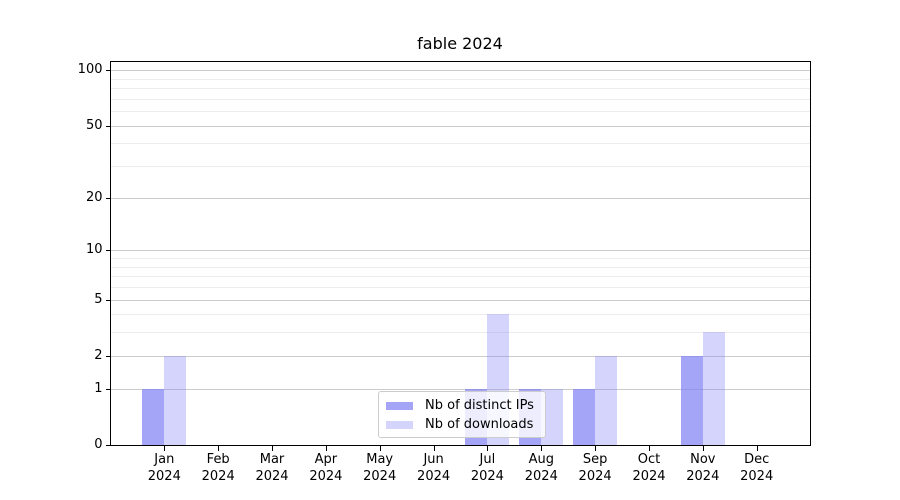  What do you see at coordinates (541, 459) in the screenshot?
I see `x-tick-month: Aug` at bounding box center [541, 459].